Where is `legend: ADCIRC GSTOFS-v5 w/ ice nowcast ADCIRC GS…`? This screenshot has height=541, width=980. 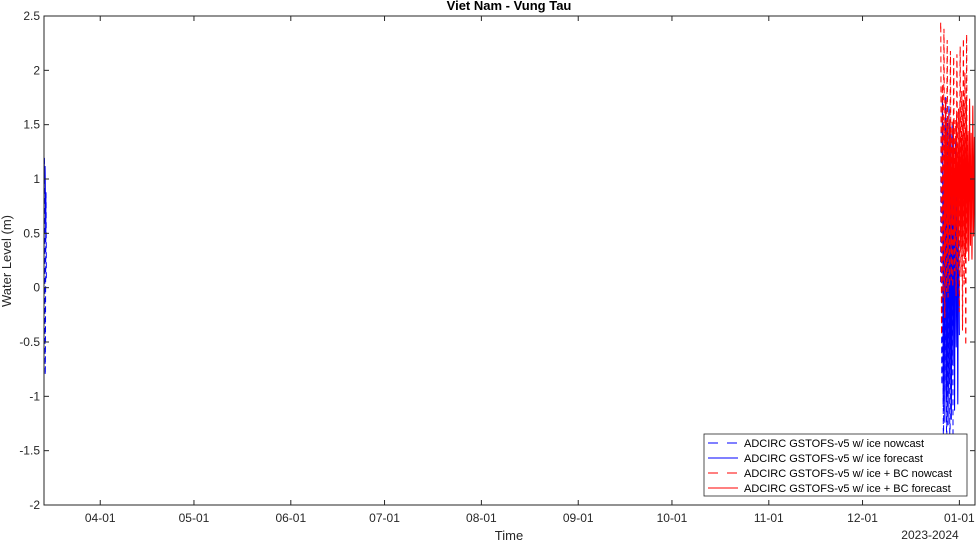 legend: ADCIRC GSTOFS-v5 w/ ice nowcast ADCIRC GS… is located at coordinates (835, 465).